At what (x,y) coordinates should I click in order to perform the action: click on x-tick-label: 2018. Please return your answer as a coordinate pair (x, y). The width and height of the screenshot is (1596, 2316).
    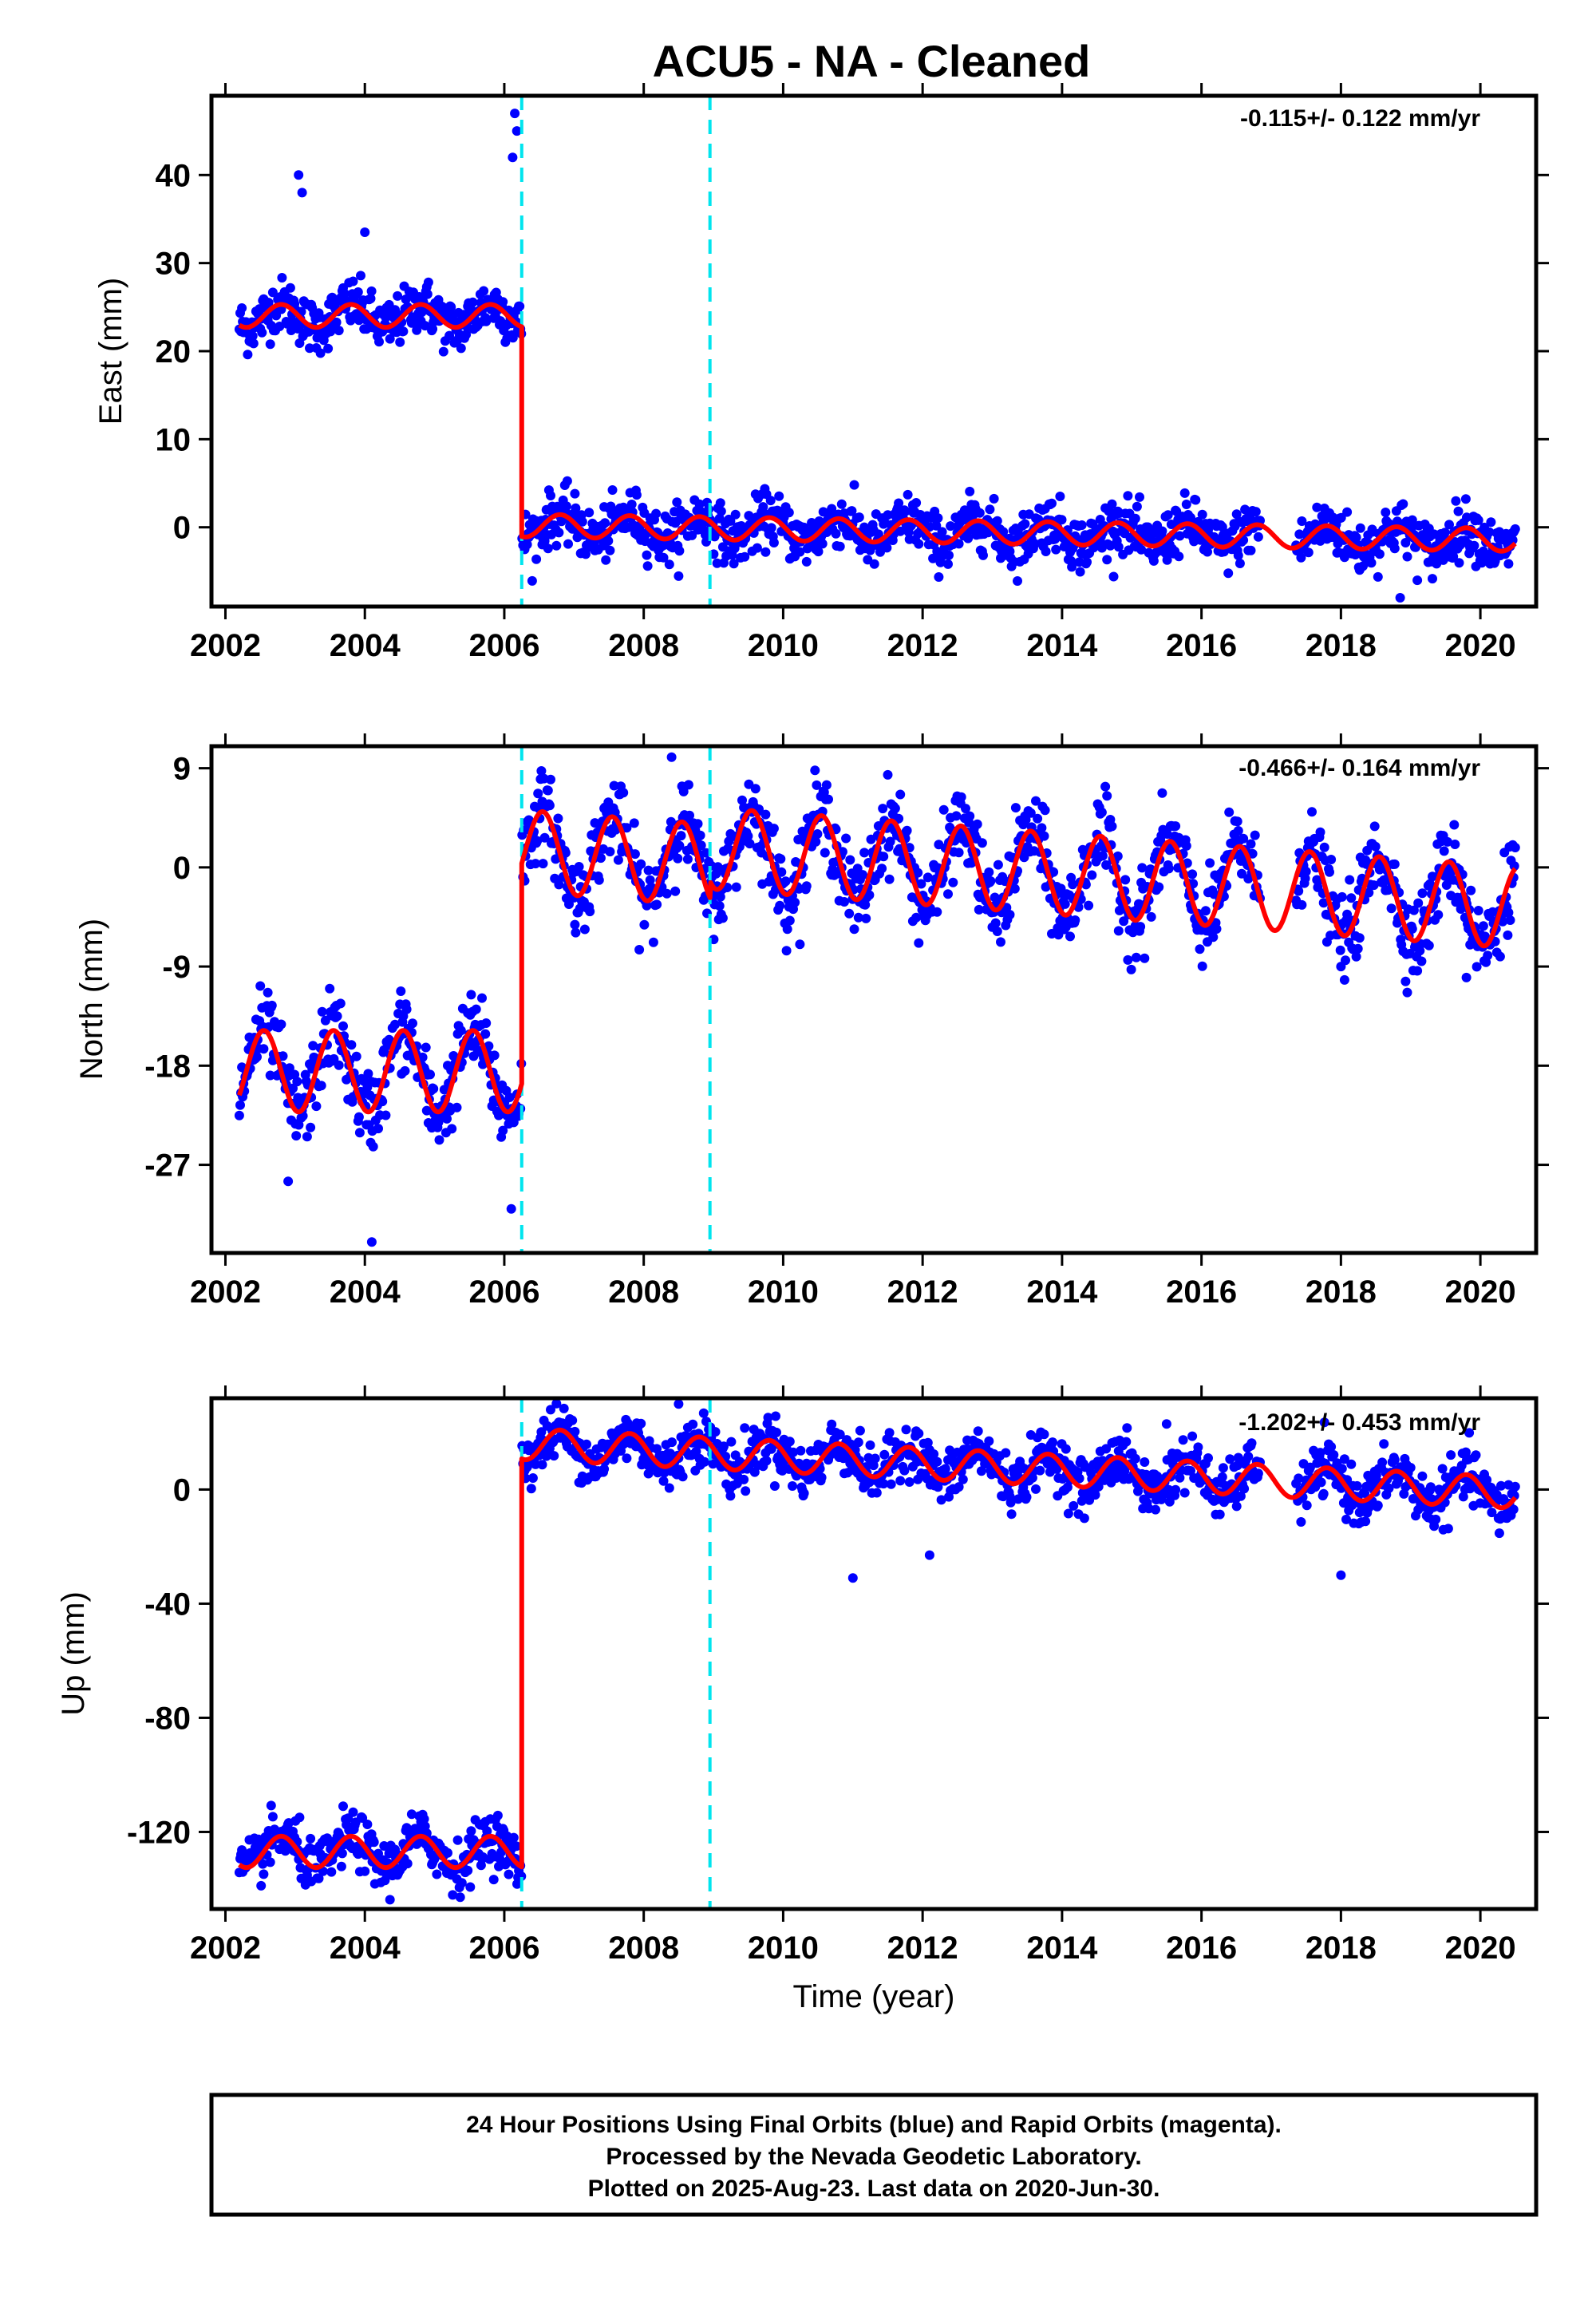
    Looking at the image, I should click on (1341, 645).